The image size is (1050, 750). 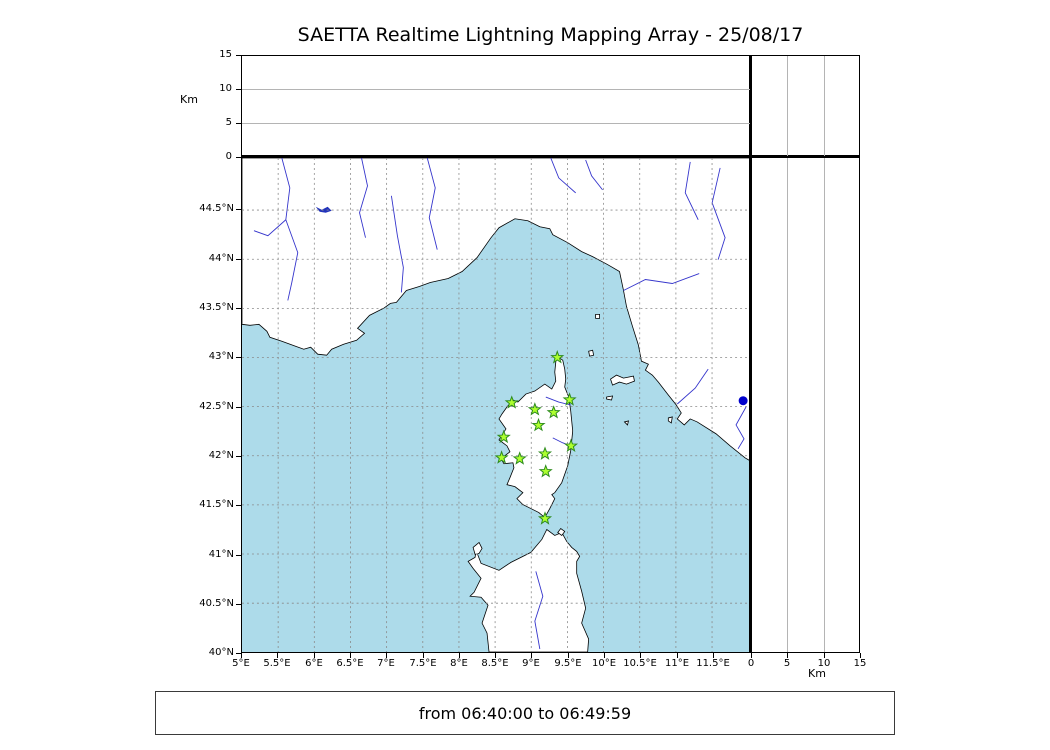 What do you see at coordinates (386, 663) in the screenshot?
I see `lon-tick-label: 7°E` at bounding box center [386, 663].